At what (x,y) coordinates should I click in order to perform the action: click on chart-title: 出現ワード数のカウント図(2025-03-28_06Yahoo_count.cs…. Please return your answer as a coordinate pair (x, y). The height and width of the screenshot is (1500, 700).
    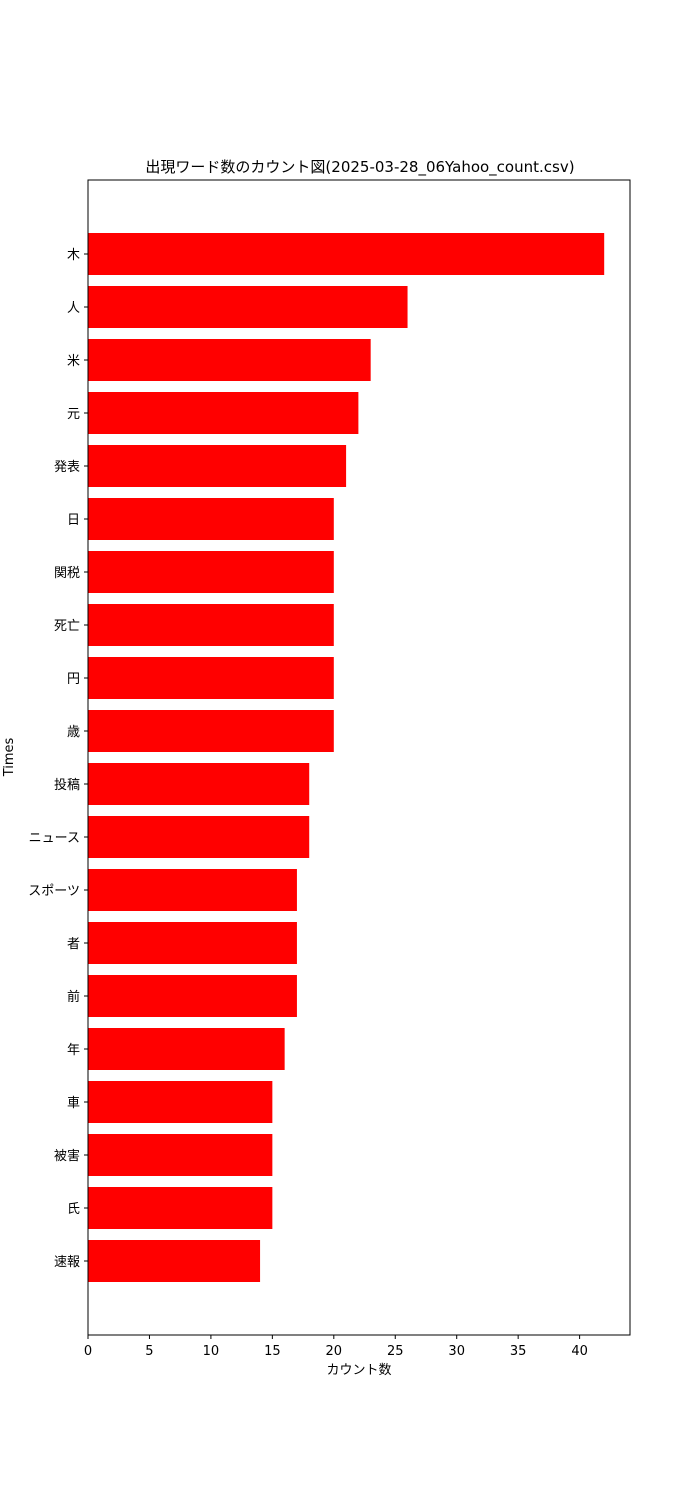
    Looking at the image, I should click on (359, 167).